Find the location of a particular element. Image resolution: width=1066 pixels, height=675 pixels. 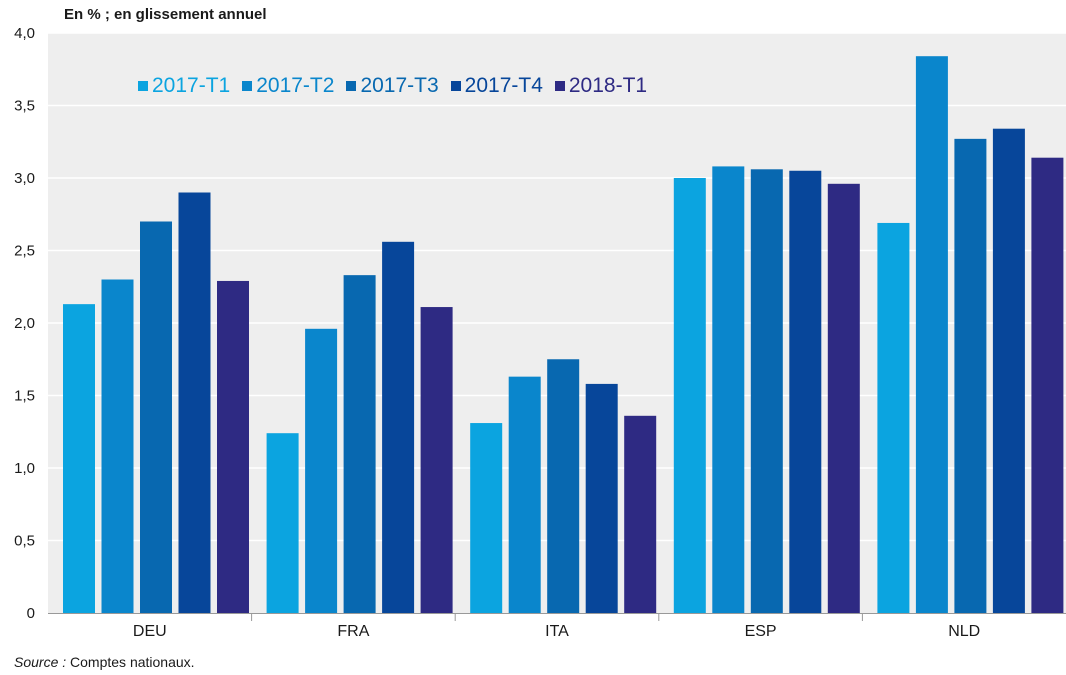

x-category-label: ITA is located at coordinates (557, 631).